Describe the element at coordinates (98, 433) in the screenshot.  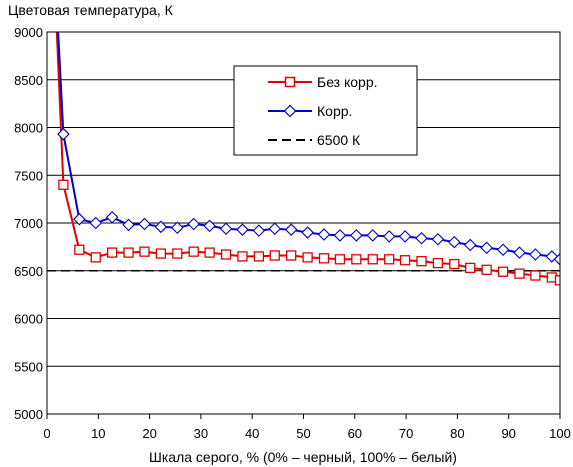
I see `x-tick-label: 10` at that location.